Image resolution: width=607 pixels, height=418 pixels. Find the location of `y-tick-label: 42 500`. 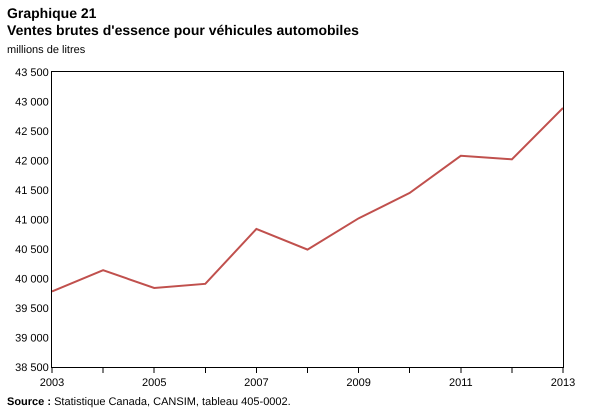

y-tick-label: 42 500 is located at coordinates (32, 132).